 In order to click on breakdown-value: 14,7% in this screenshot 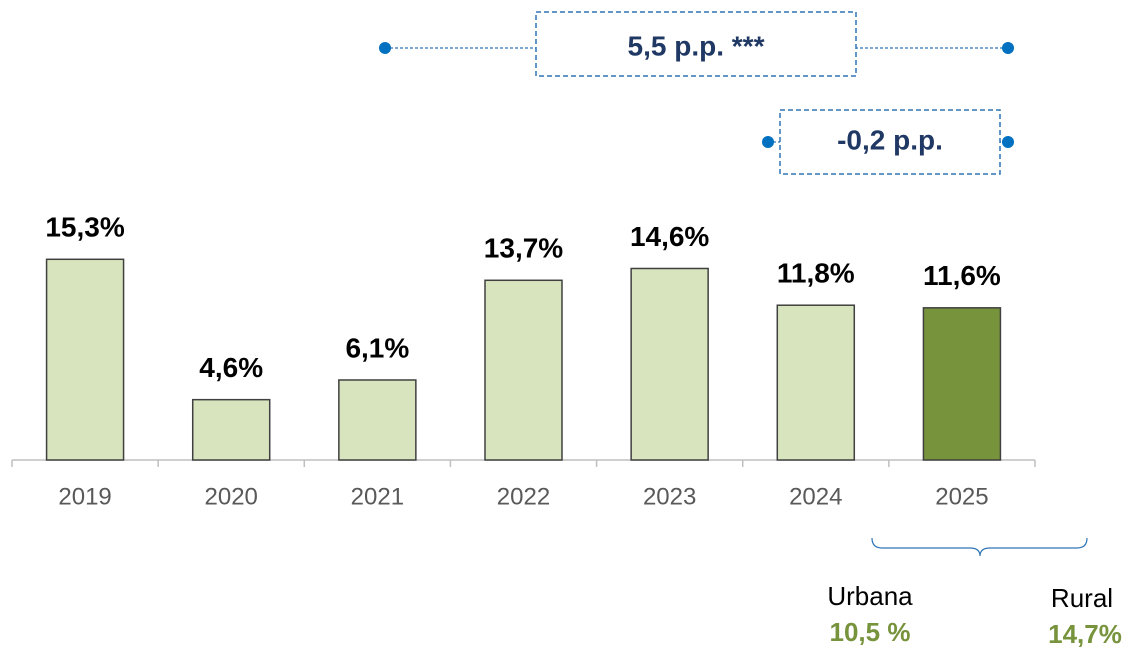, I will do `click(1085, 634)`.